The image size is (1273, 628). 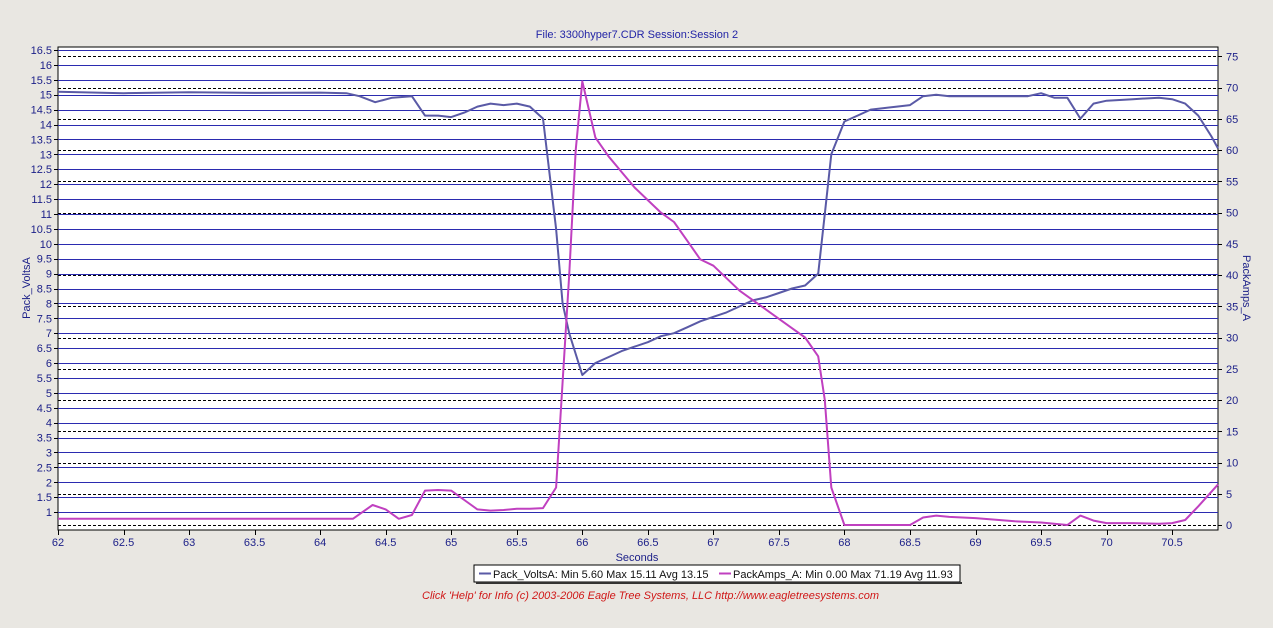 What do you see at coordinates (44, 290) in the screenshot?
I see `y-left-tick-label: 8.5` at bounding box center [44, 290].